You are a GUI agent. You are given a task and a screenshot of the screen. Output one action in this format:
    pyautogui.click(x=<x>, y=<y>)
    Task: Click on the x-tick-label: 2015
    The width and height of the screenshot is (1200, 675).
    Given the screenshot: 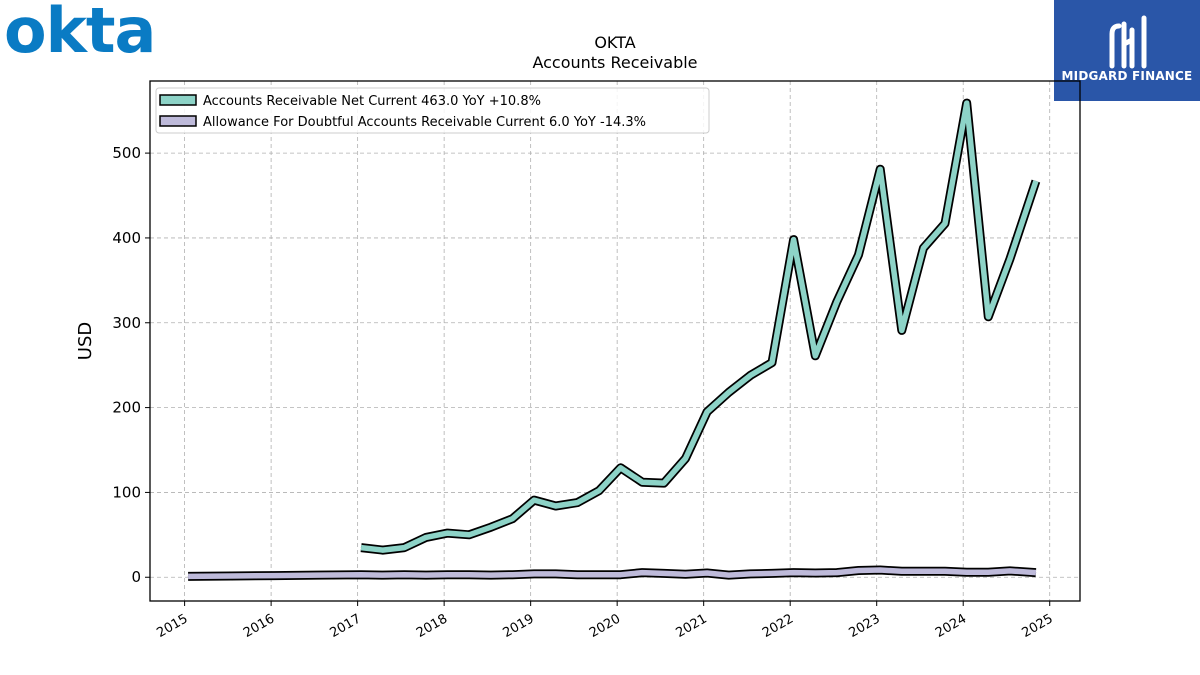 What is the action you would take?
    pyautogui.click(x=172, y=626)
    